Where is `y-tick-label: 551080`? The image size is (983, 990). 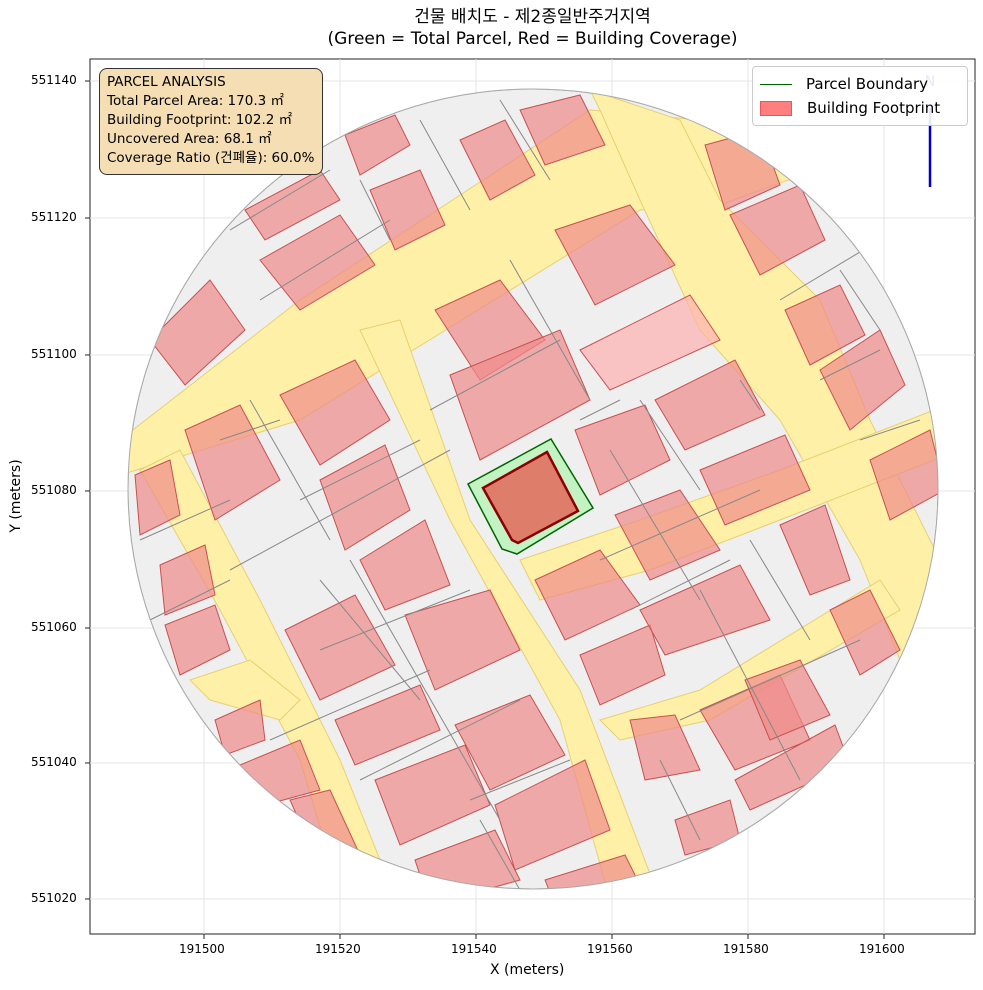 y-tick-label: 551080 is located at coordinates (54, 490).